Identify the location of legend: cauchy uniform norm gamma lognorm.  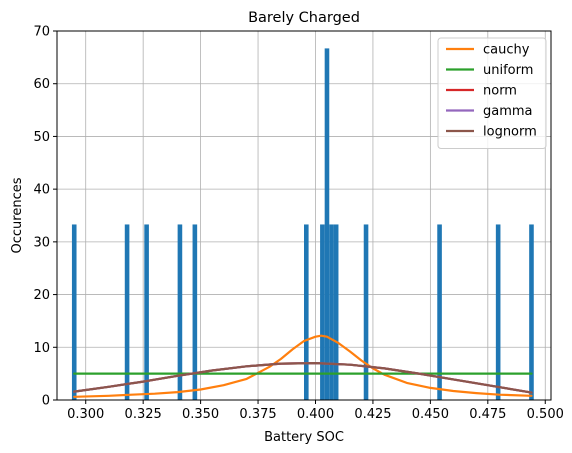
(492, 93).